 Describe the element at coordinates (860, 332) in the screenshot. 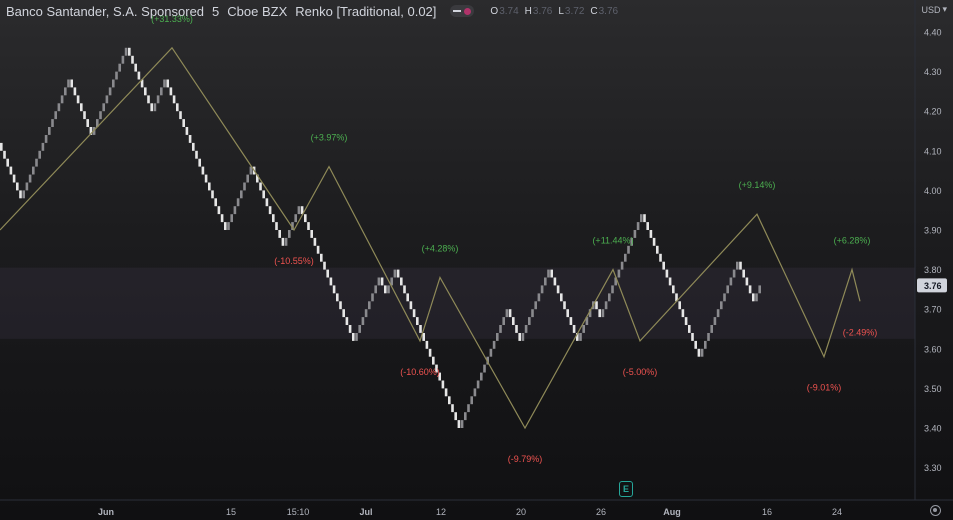

I see `zigzag-label: (-2.49%)` at that location.